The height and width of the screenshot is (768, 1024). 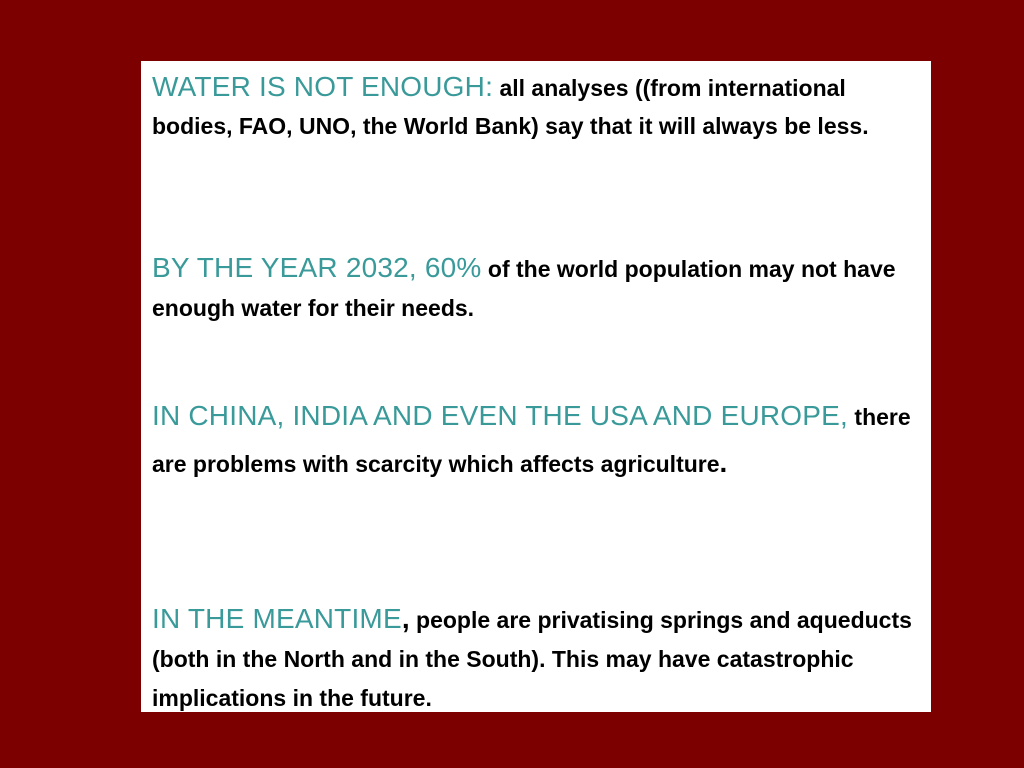 I want to click on paragraph-lead: WATER IS NOT ENOUGH:, so click(x=323, y=86).